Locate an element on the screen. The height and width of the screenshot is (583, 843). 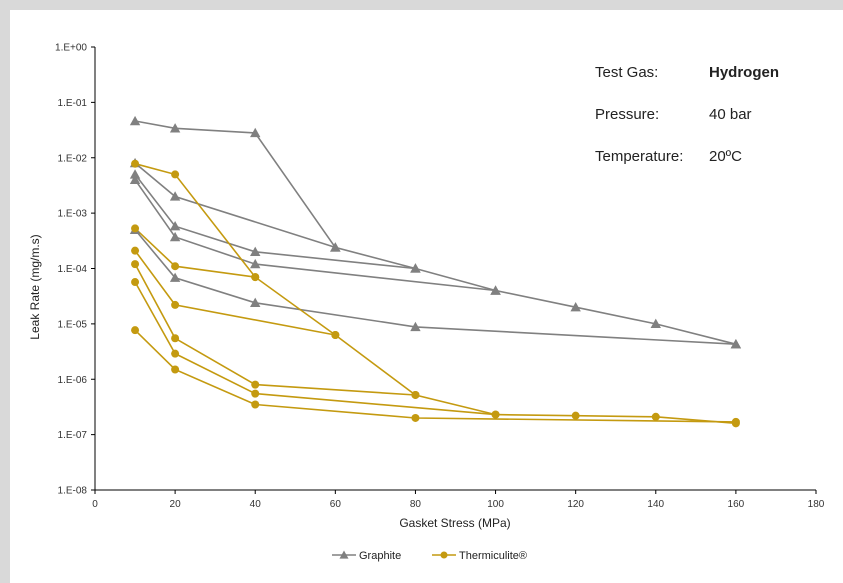
legend-label-graphite: Graphite is located at coordinates (380, 556).